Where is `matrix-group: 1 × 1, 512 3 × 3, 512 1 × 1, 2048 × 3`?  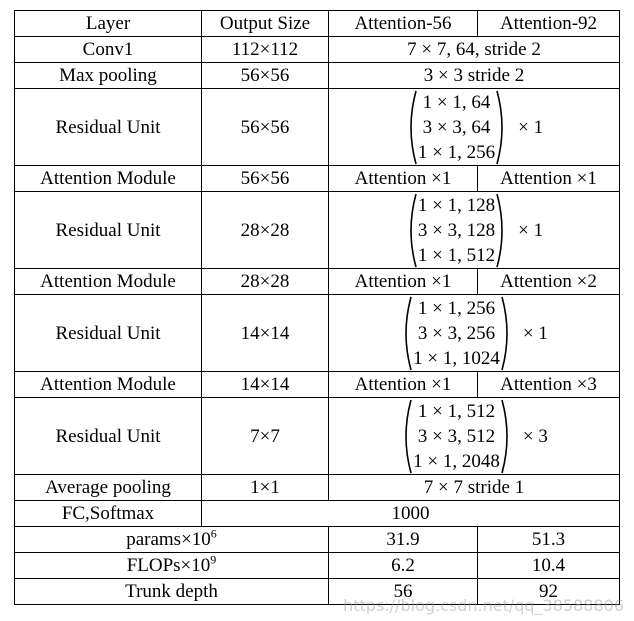 matrix-group: 1 × 1, 512 3 × 3, 512 1 × 1, 2048 × 3 is located at coordinates (474, 436).